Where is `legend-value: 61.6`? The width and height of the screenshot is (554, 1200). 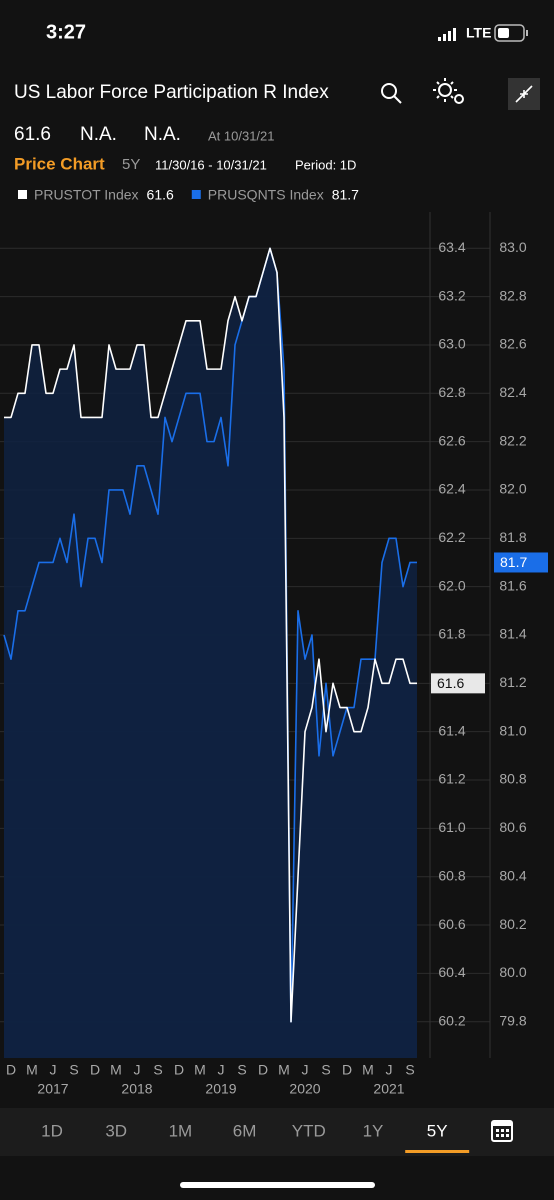
legend-value: 61.6 is located at coordinates (160, 195).